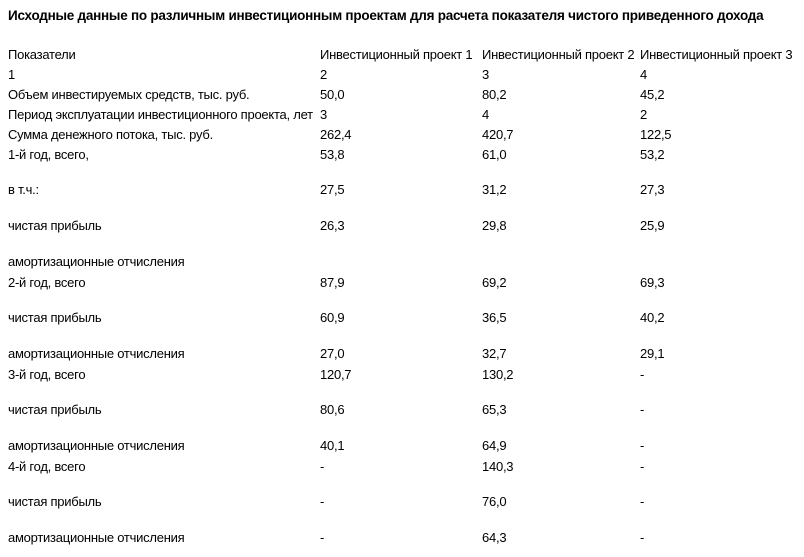 Image resolution: width=804 pixels, height=557 pixels. I want to click on col-header-project-2: Инвестиционный проект 2, so click(558, 54).